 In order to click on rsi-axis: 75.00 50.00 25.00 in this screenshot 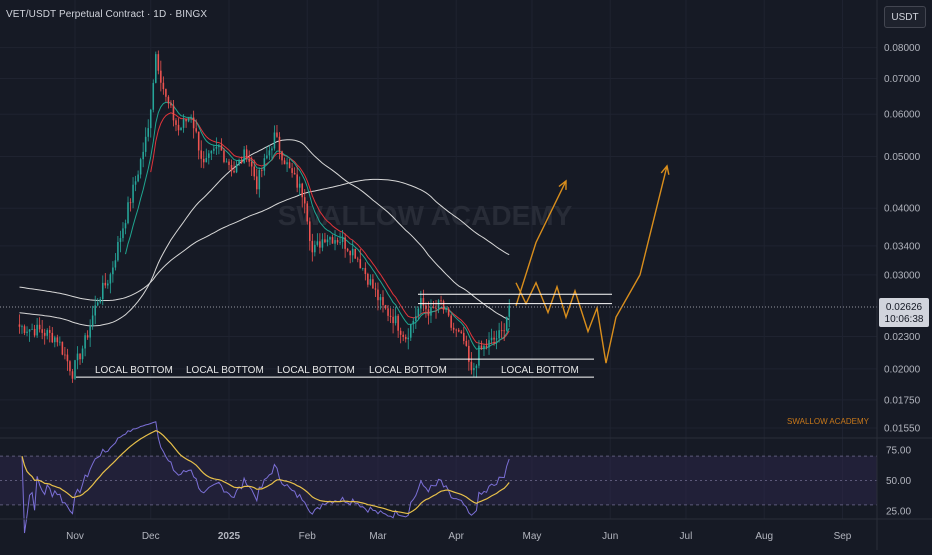, I will do `click(898, 482)`.